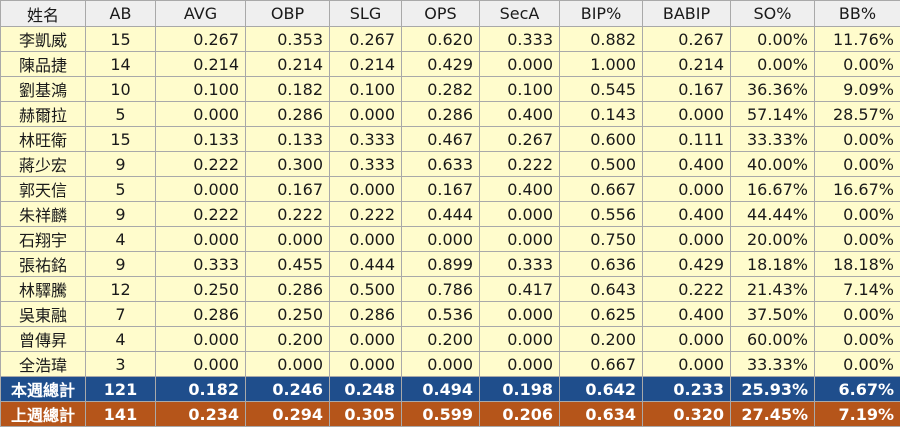 Image resolution: width=900 pixels, height=431 pixels. Describe the element at coordinates (772, 214) in the screenshot. I see `stat-cell-so-pct: 44.44%` at that location.